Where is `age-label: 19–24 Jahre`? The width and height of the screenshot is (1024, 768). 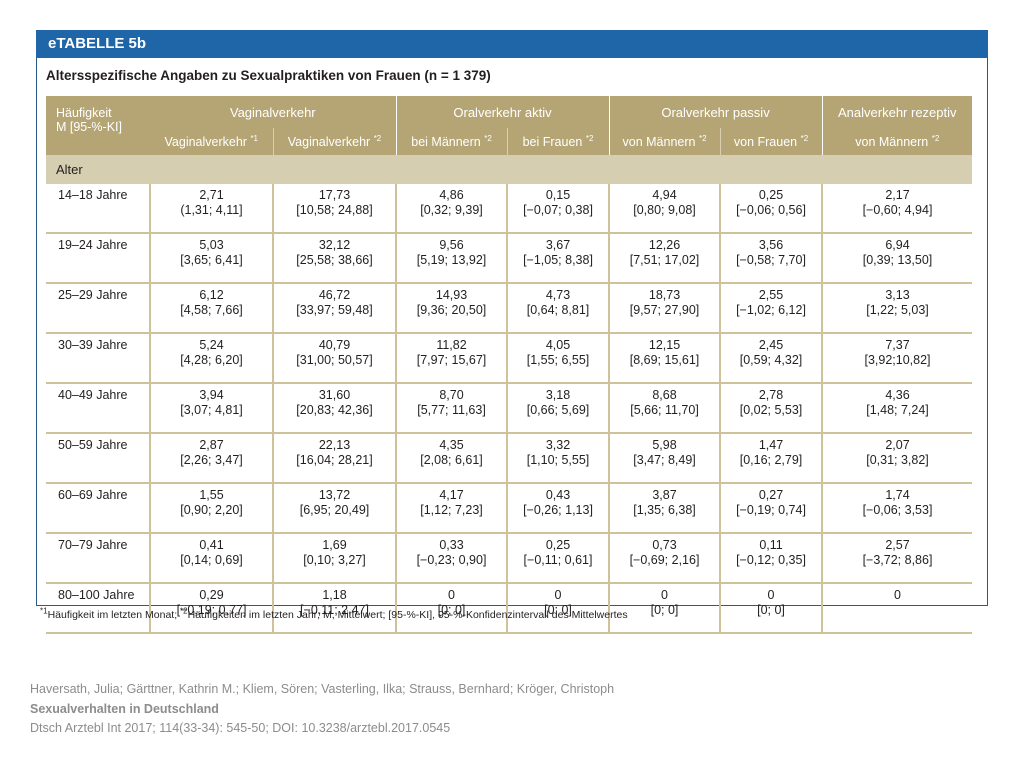
age-label: 19–24 Jahre is located at coordinates (98, 258).